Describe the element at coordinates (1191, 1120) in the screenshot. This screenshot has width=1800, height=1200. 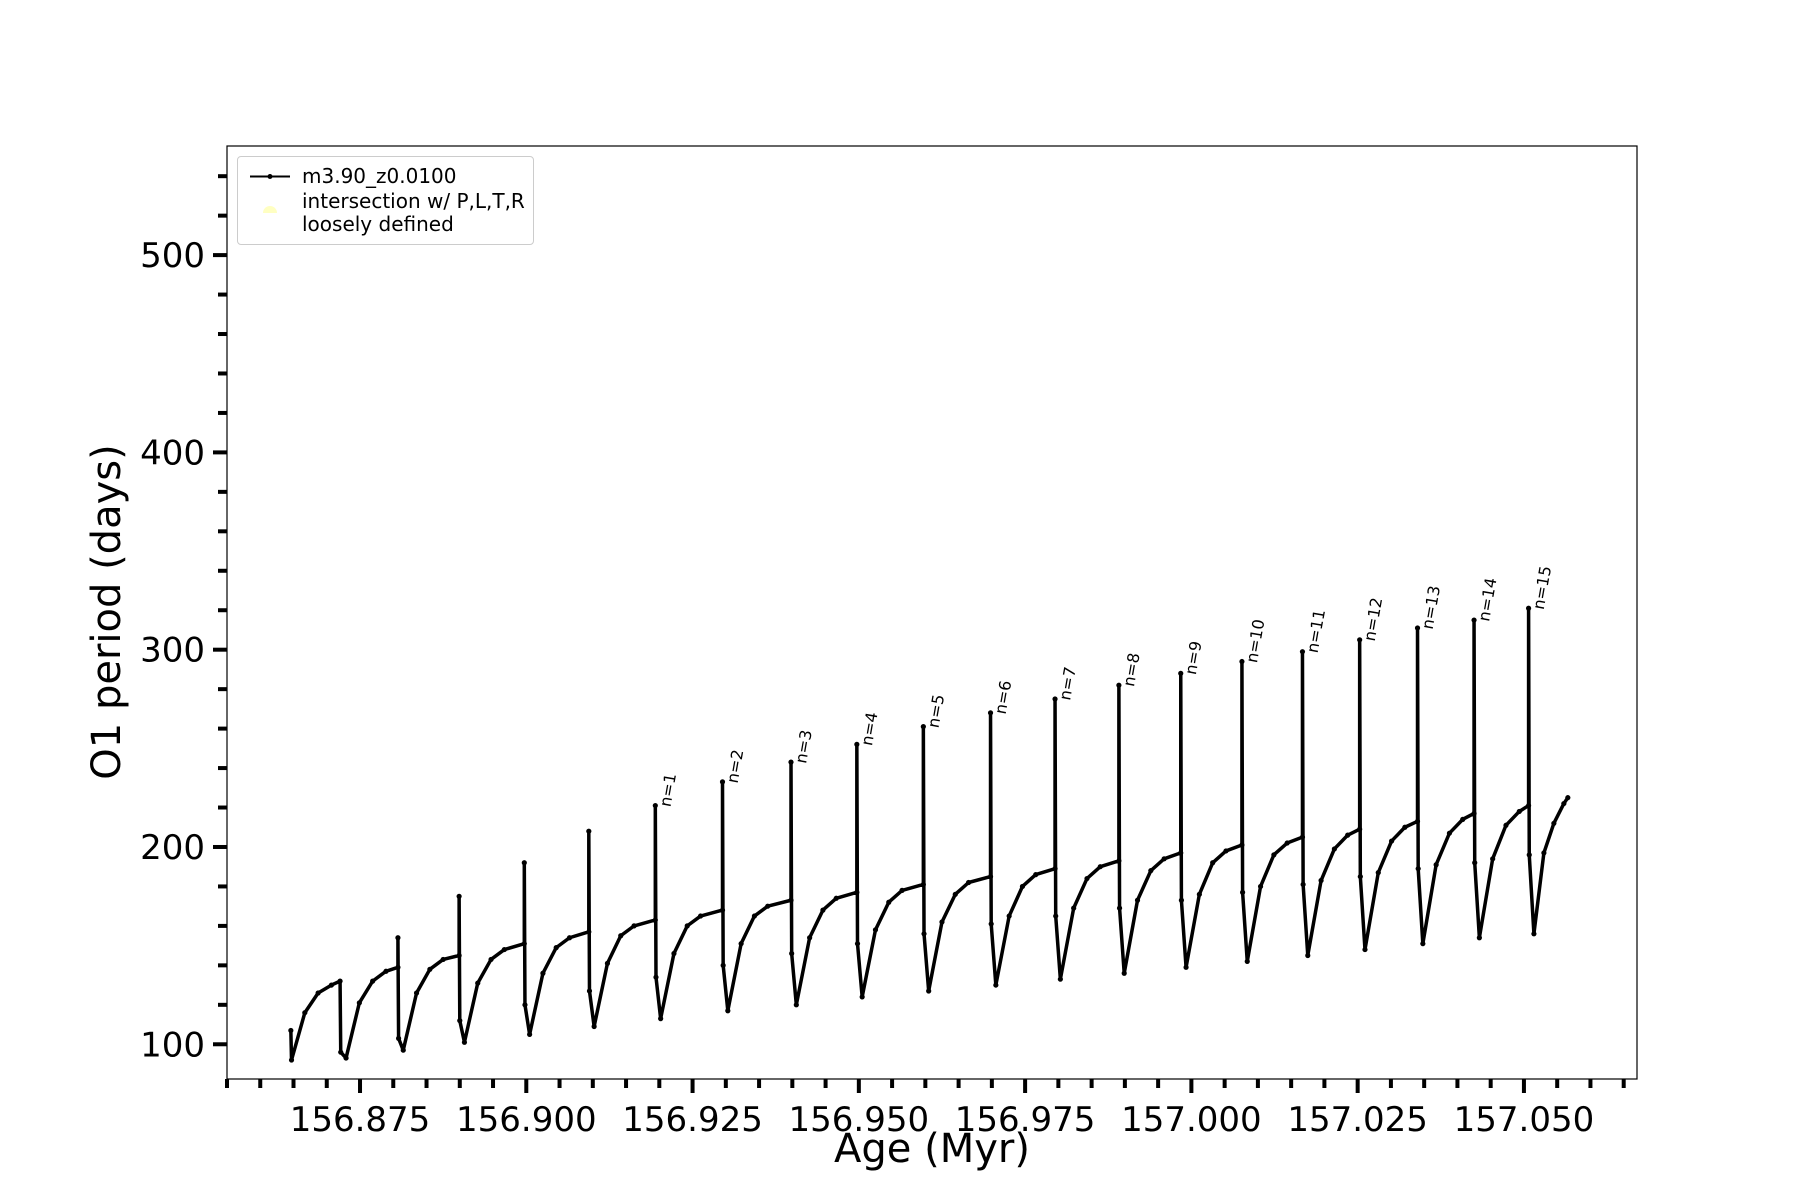
I see `x-tick-label: 157.000` at that location.